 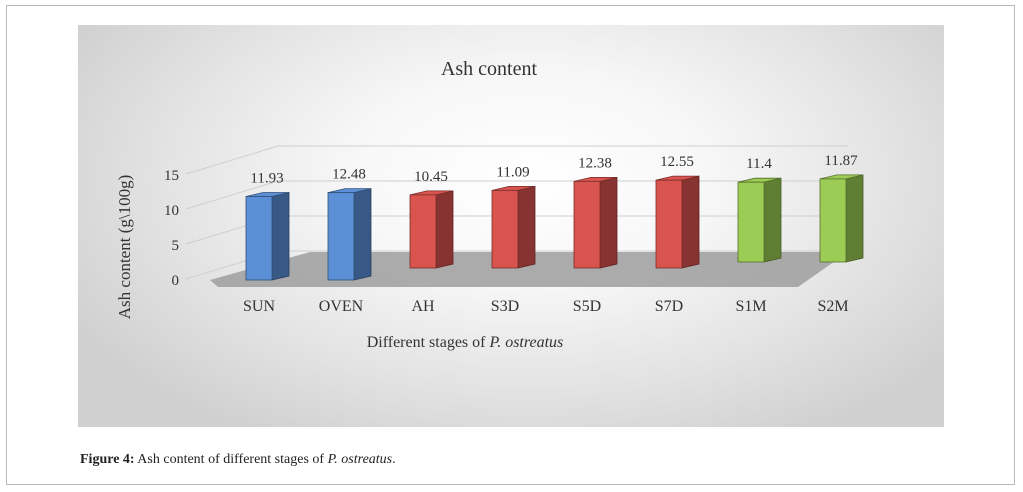 What do you see at coordinates (669, 306) in the screenshot?
I see `x-tick-label: S7D` at bounding box center [669, 306].